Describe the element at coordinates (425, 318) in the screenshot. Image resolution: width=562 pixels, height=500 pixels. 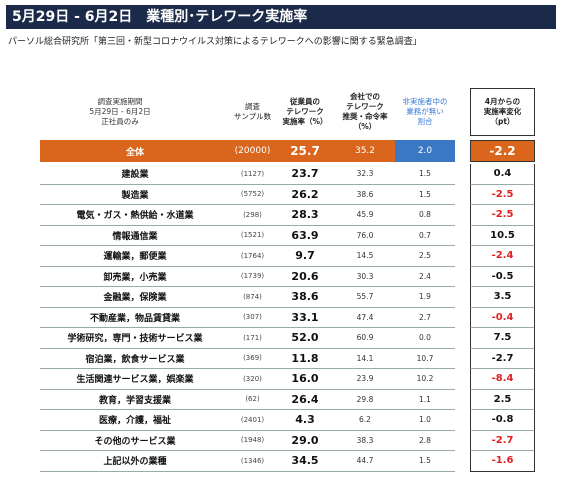
I see `row-no-work: 2.7` at that location.